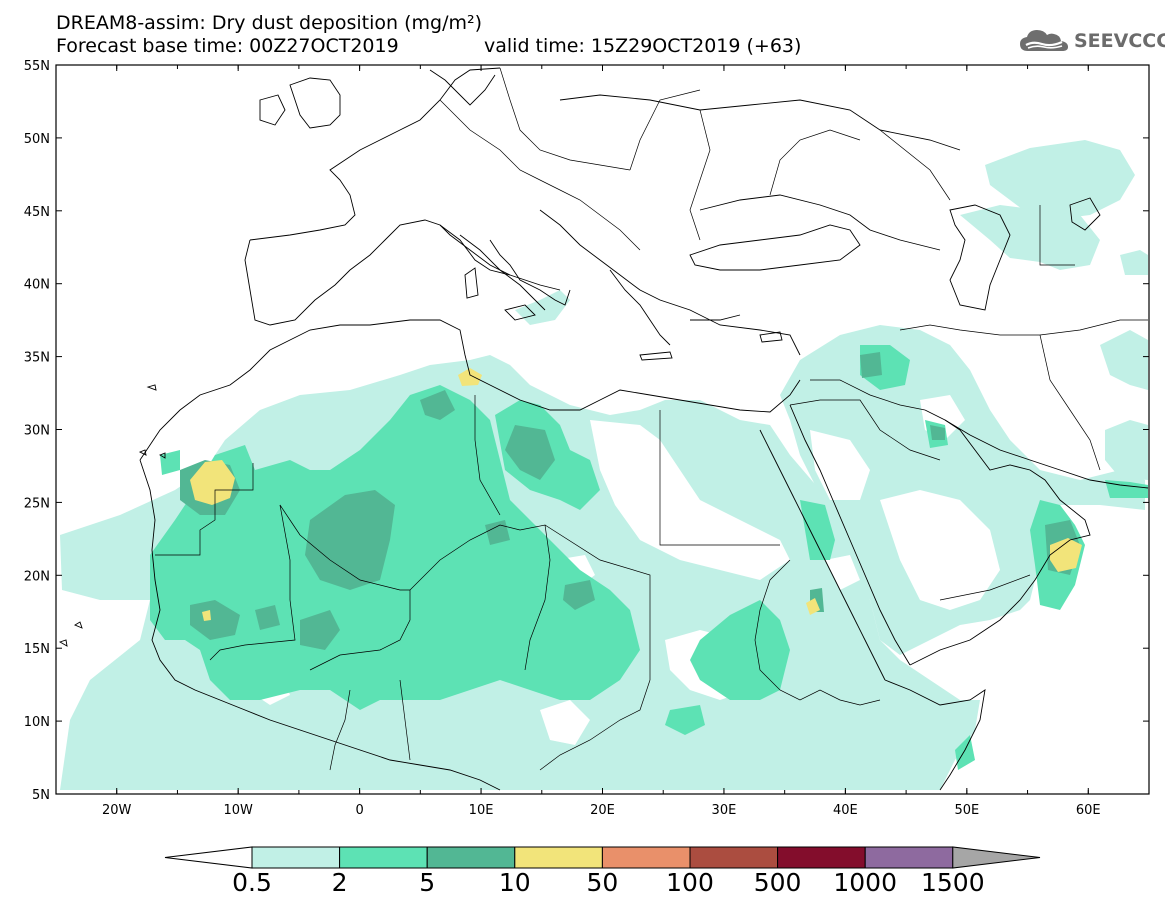  I want to click on lon-label: 0, so click(359, 810).